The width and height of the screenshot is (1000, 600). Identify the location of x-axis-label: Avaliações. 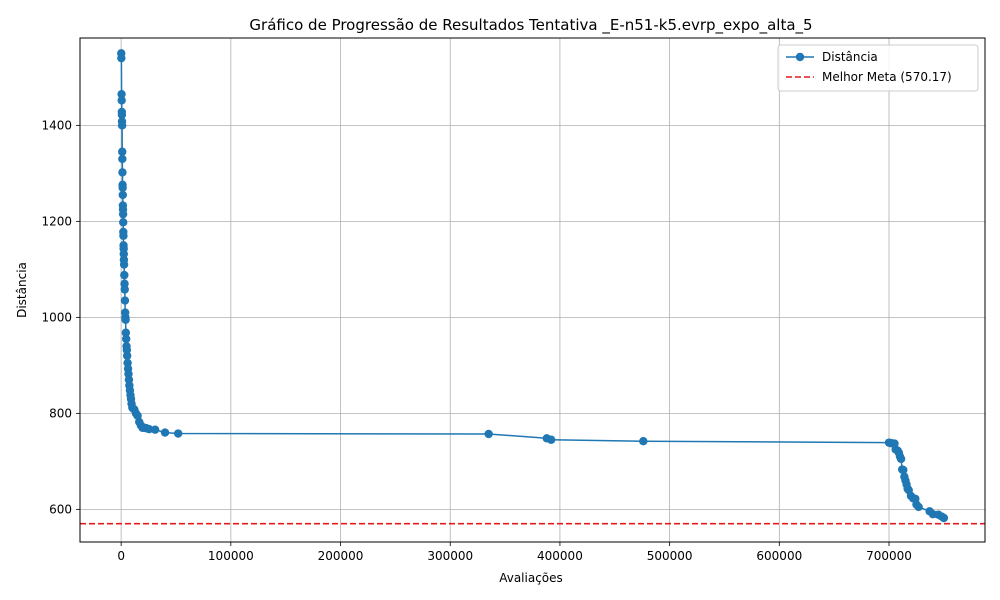
(531, 578).